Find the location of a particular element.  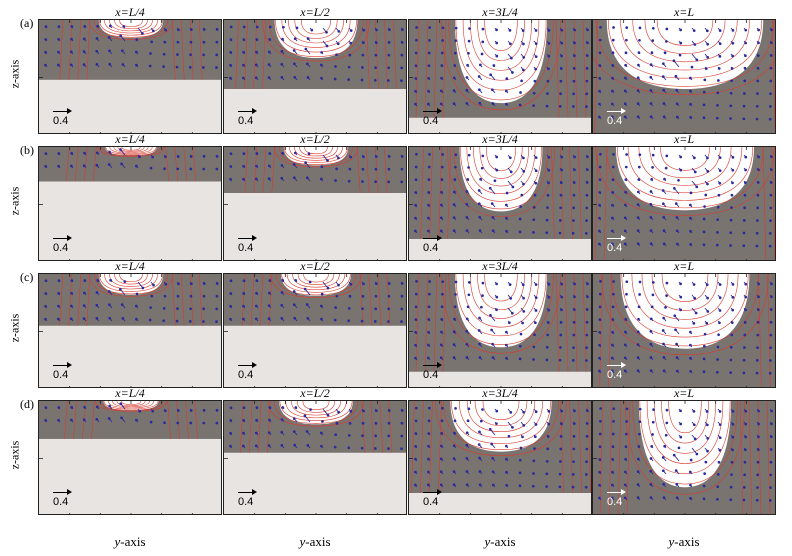

interface-region is located at coordinates (685, 311).